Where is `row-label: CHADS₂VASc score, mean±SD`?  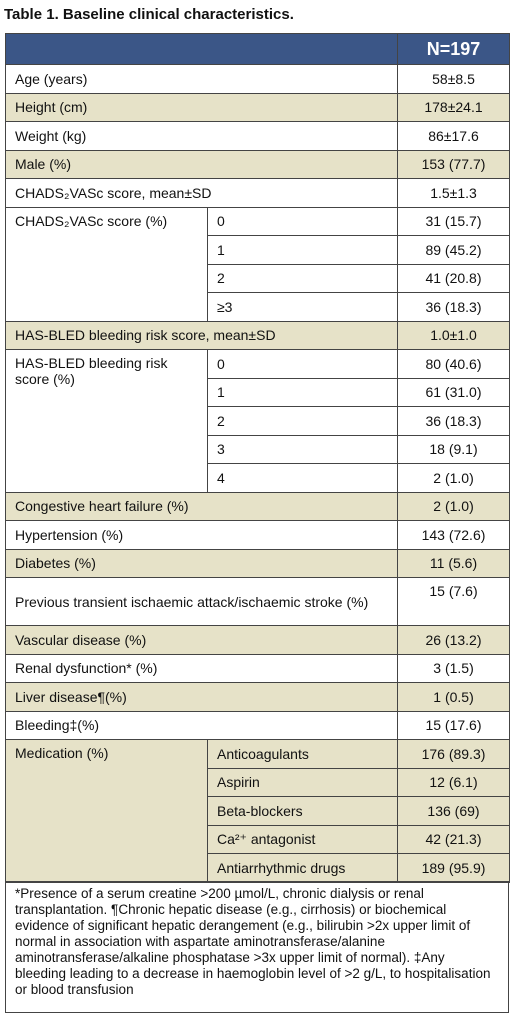
row-label: CHADS₂VASc score, mean±SD is located at coordinates (201, 193).